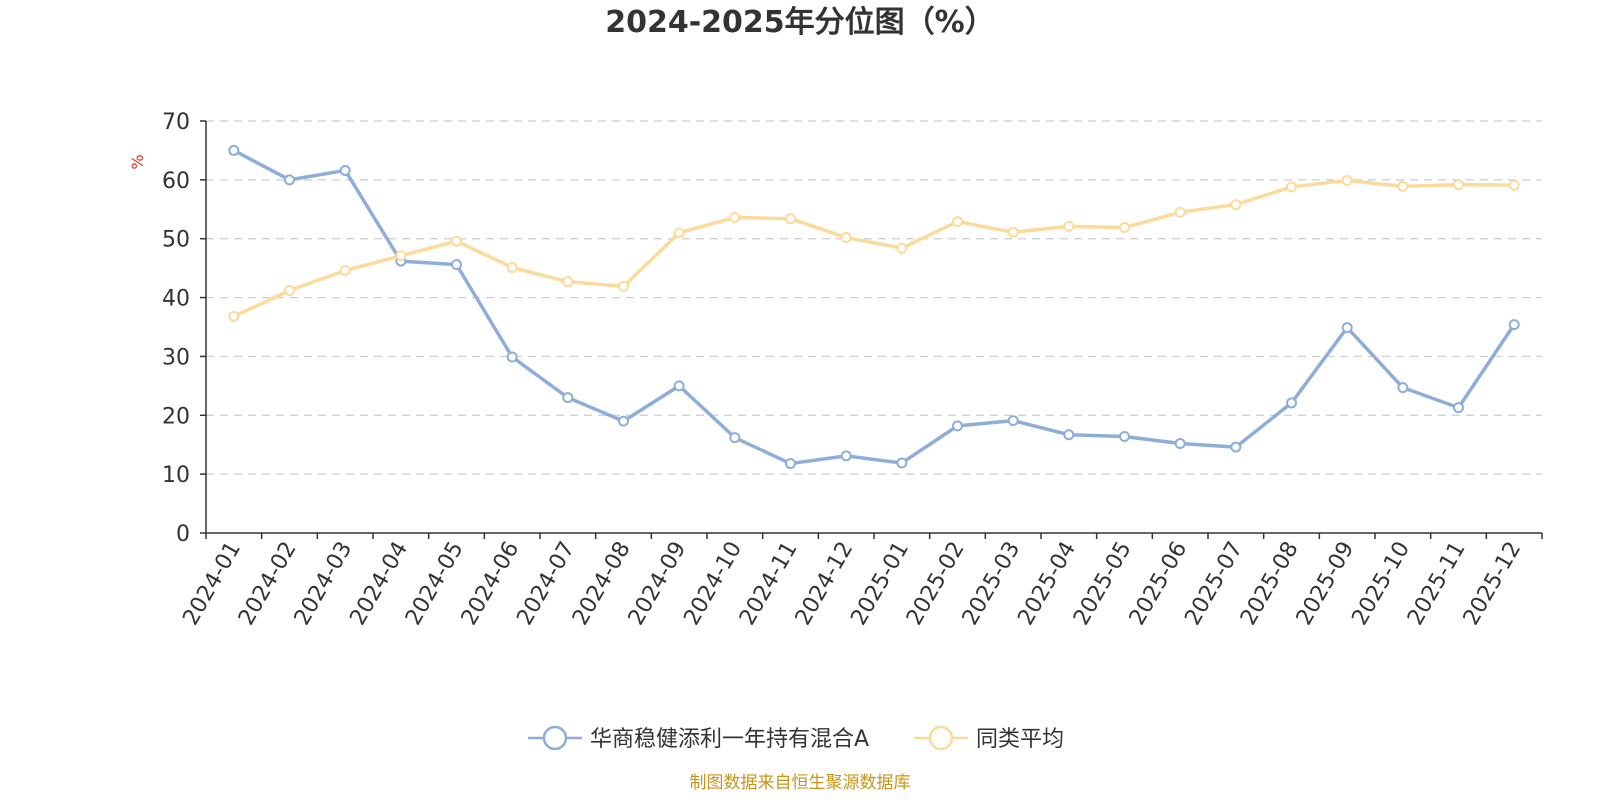 This screenshot has width=1600, height=800. I want to click on y-tick-label: 30, so click(176, 357).